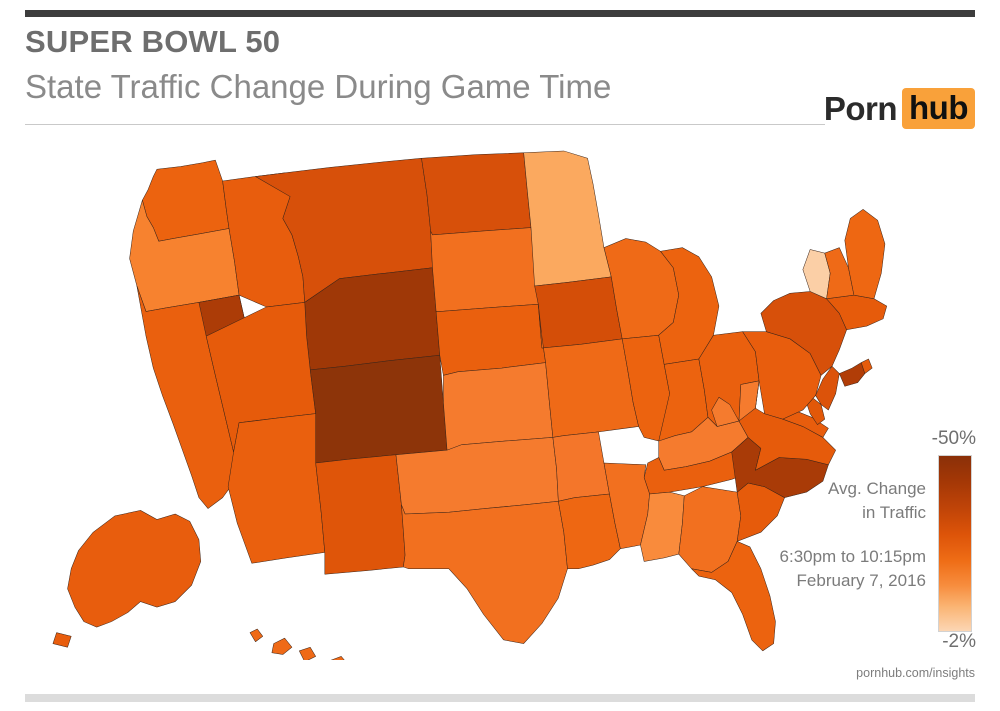 This screenshot has width=1000, height=711. I want to click on legend-date: February 7, 2016, so click(861, 580).